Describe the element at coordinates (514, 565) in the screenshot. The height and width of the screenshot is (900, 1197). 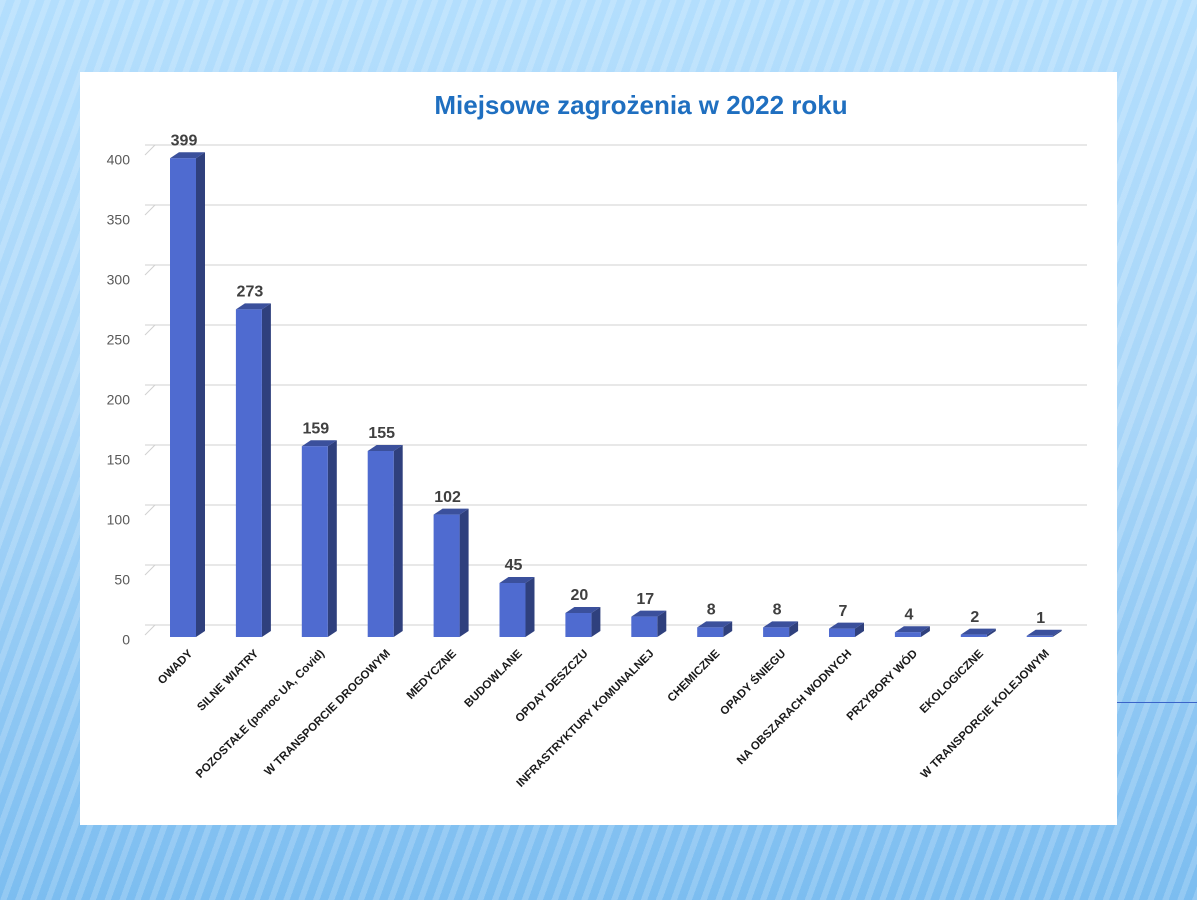
I see `data-label: 45` at that location.